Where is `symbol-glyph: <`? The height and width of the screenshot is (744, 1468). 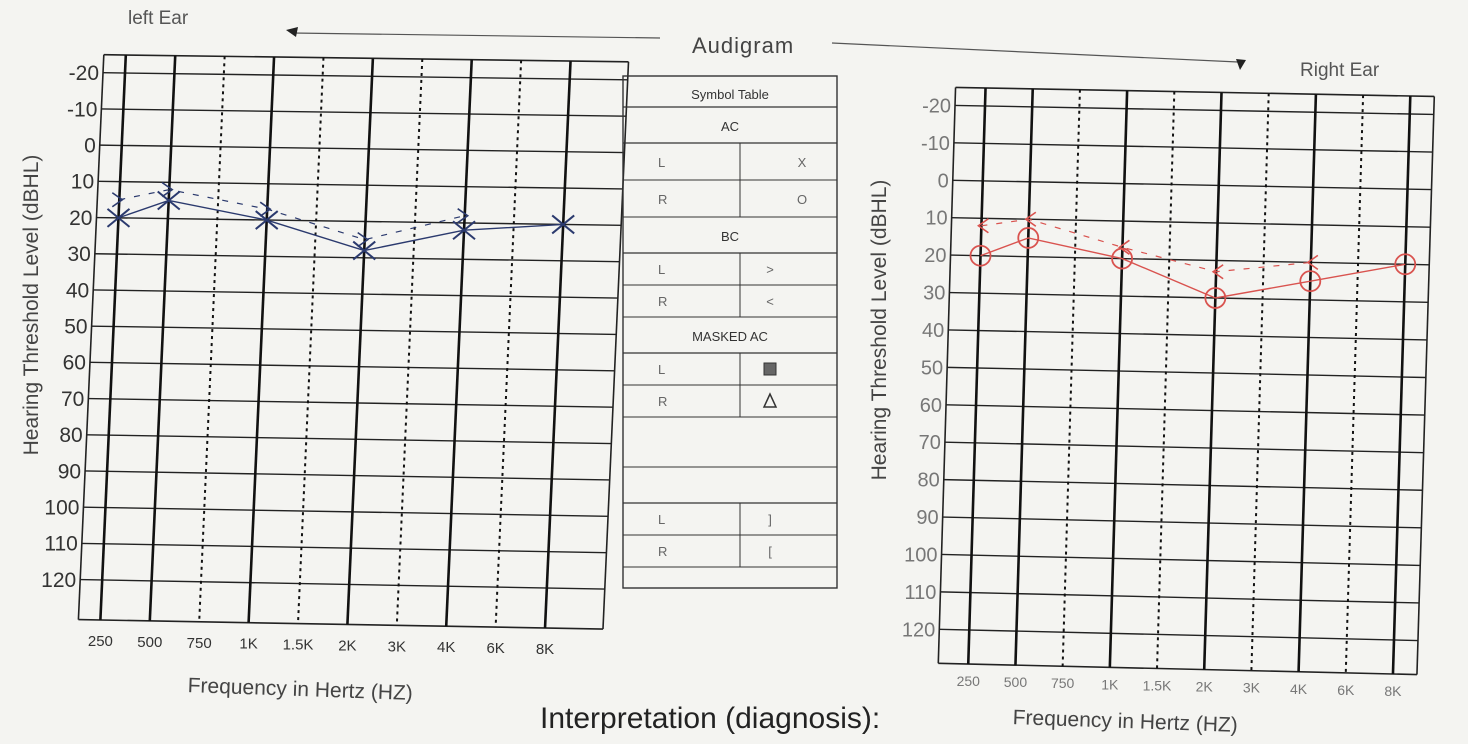
symbol-glyph: < is located at coordinates (770, 301).